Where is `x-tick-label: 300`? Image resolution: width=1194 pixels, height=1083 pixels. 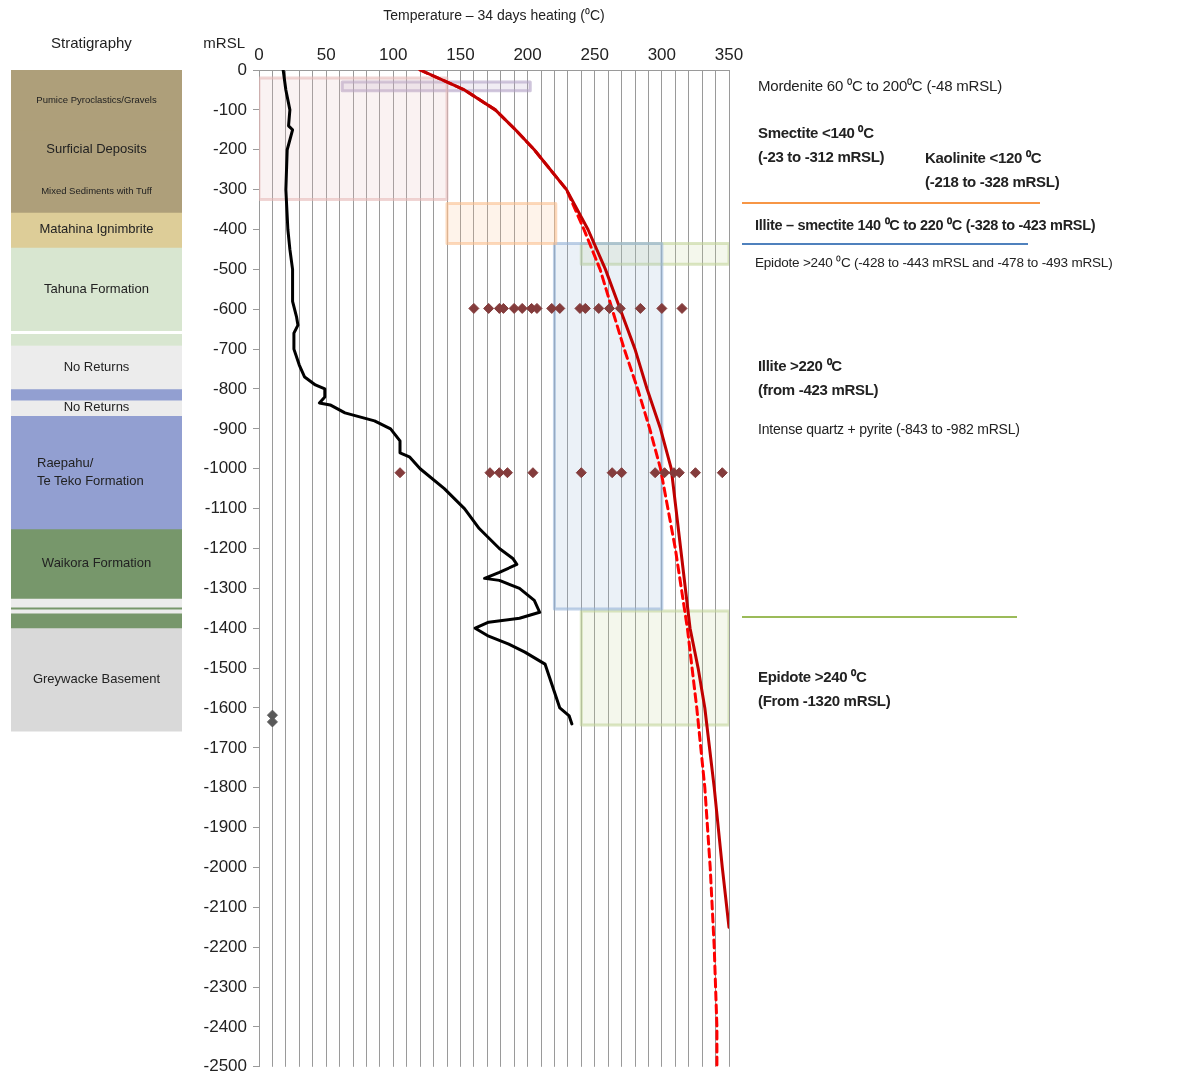 x-tick-label: 300 is located at coordinates (662, 55).